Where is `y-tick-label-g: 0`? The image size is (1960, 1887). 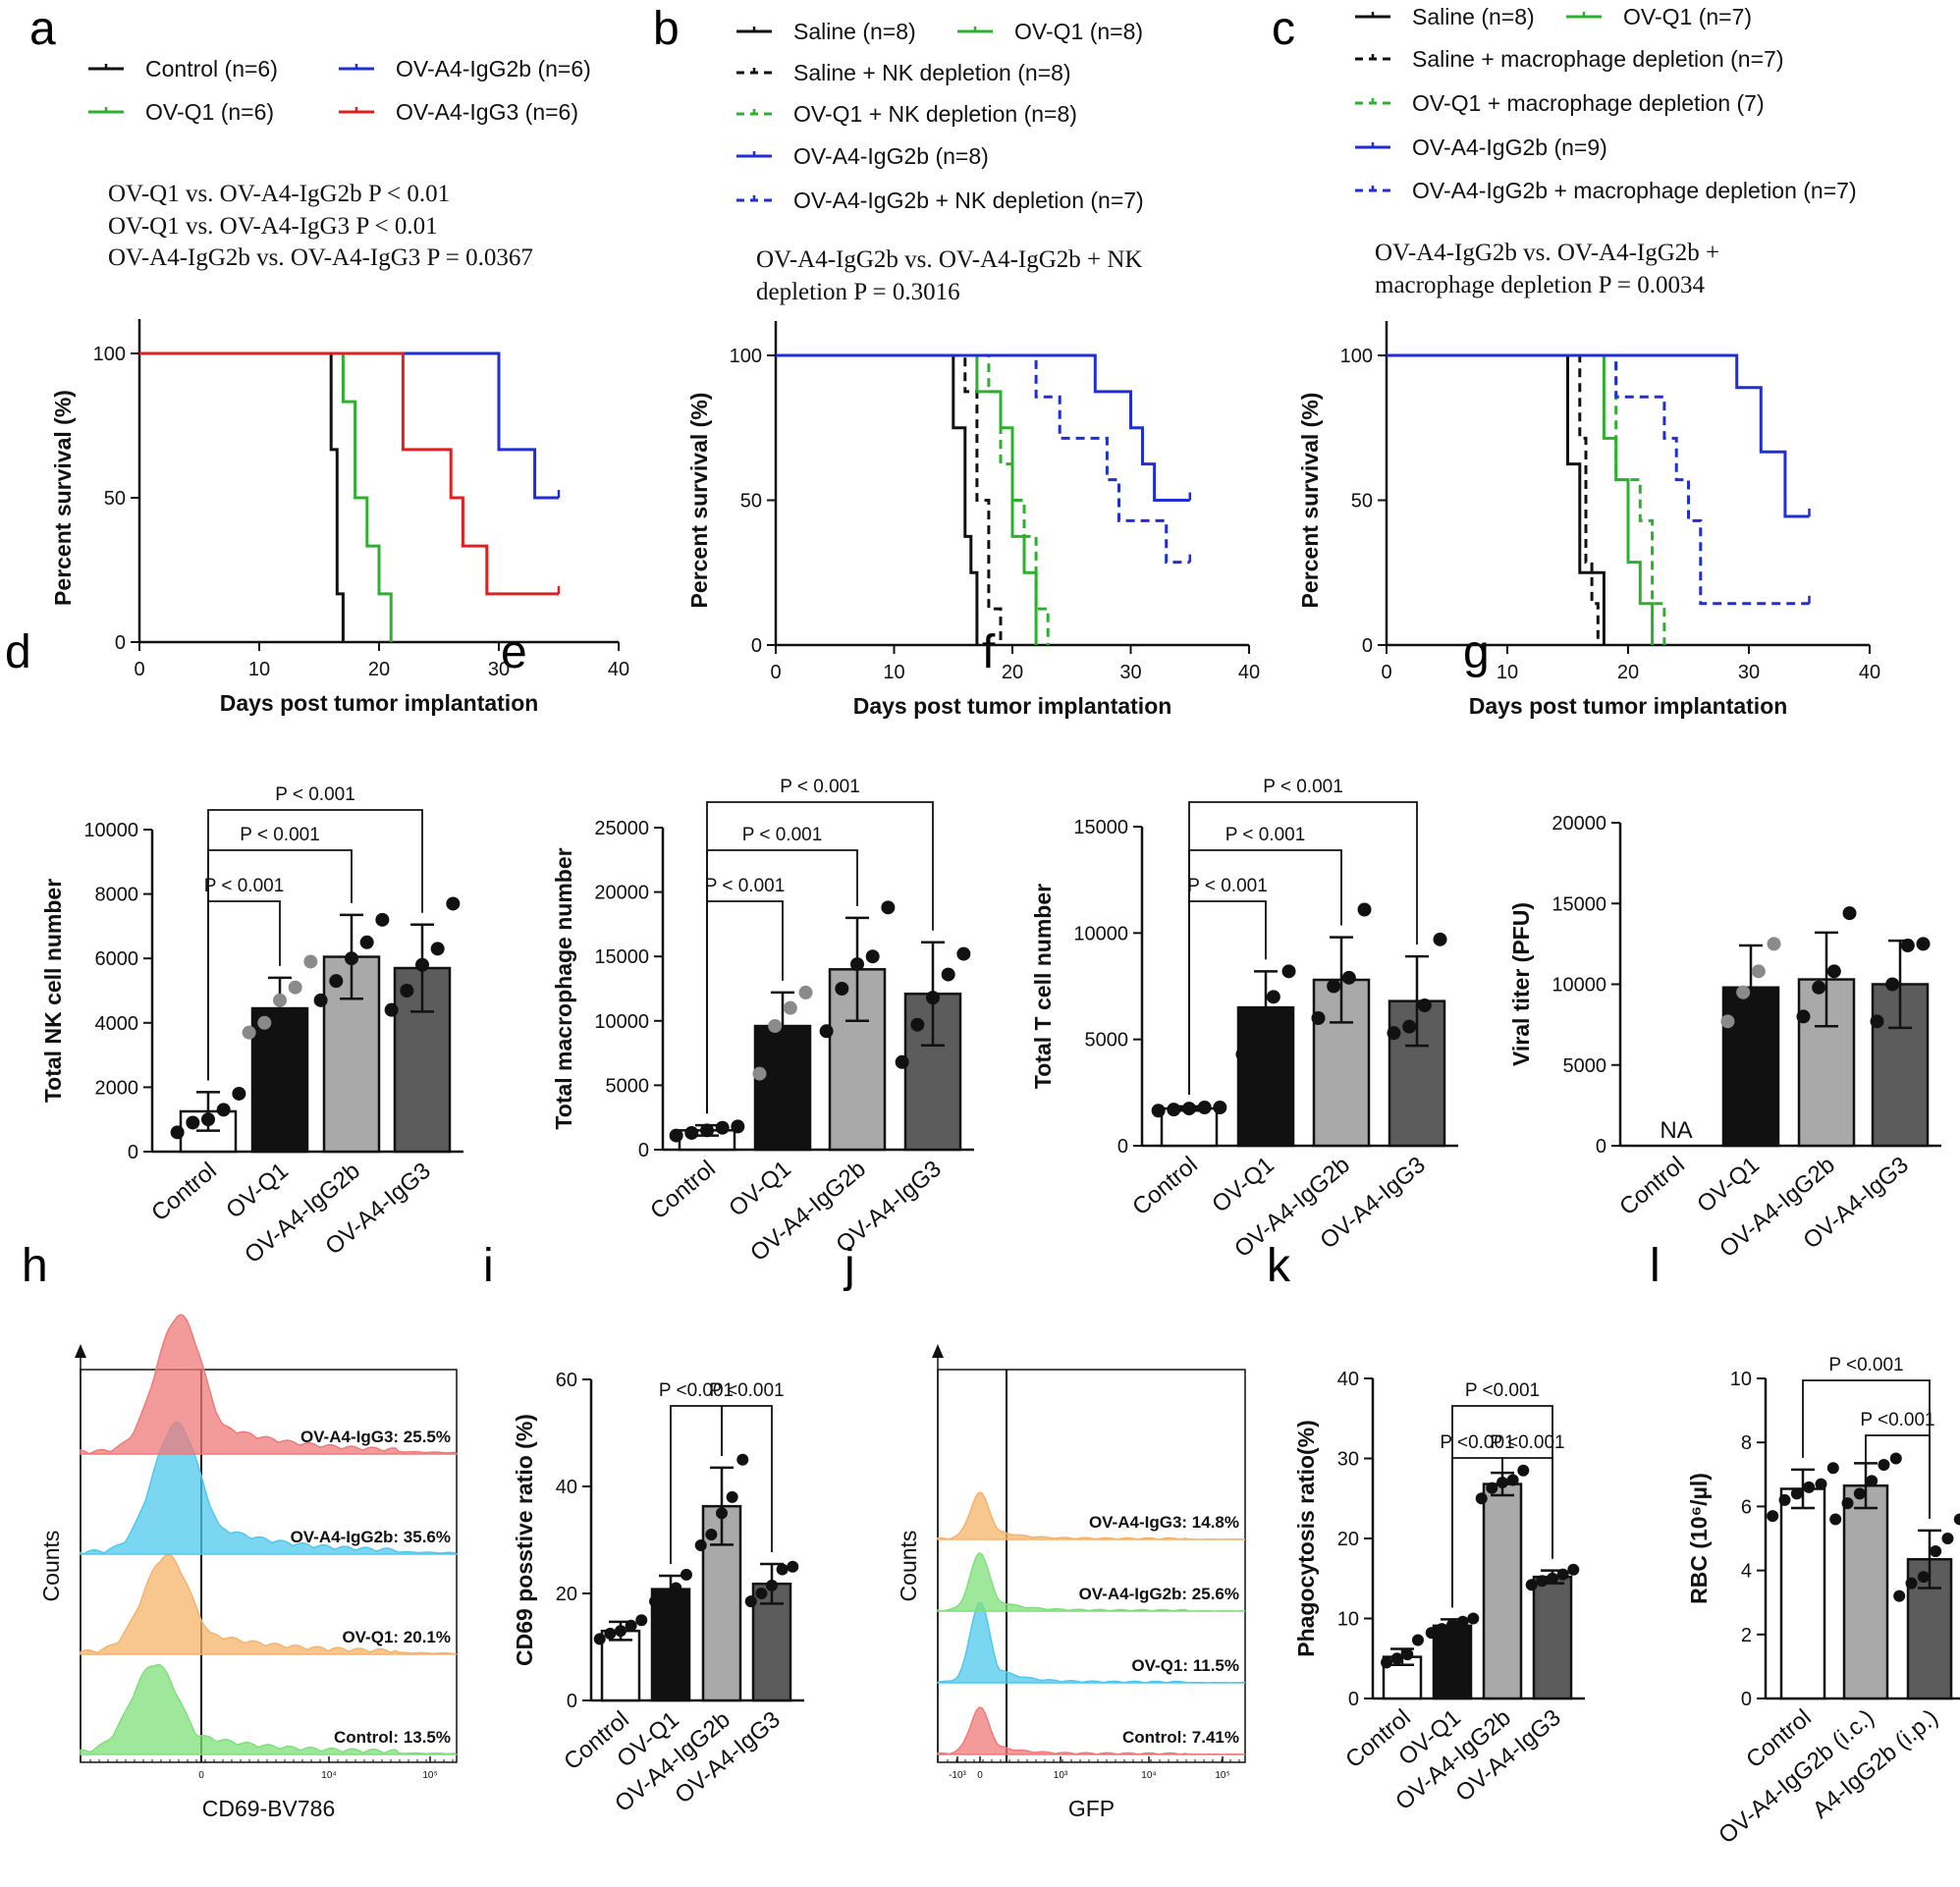
y-tick-label-g: 0 is located at coordinates (1601, 1147).